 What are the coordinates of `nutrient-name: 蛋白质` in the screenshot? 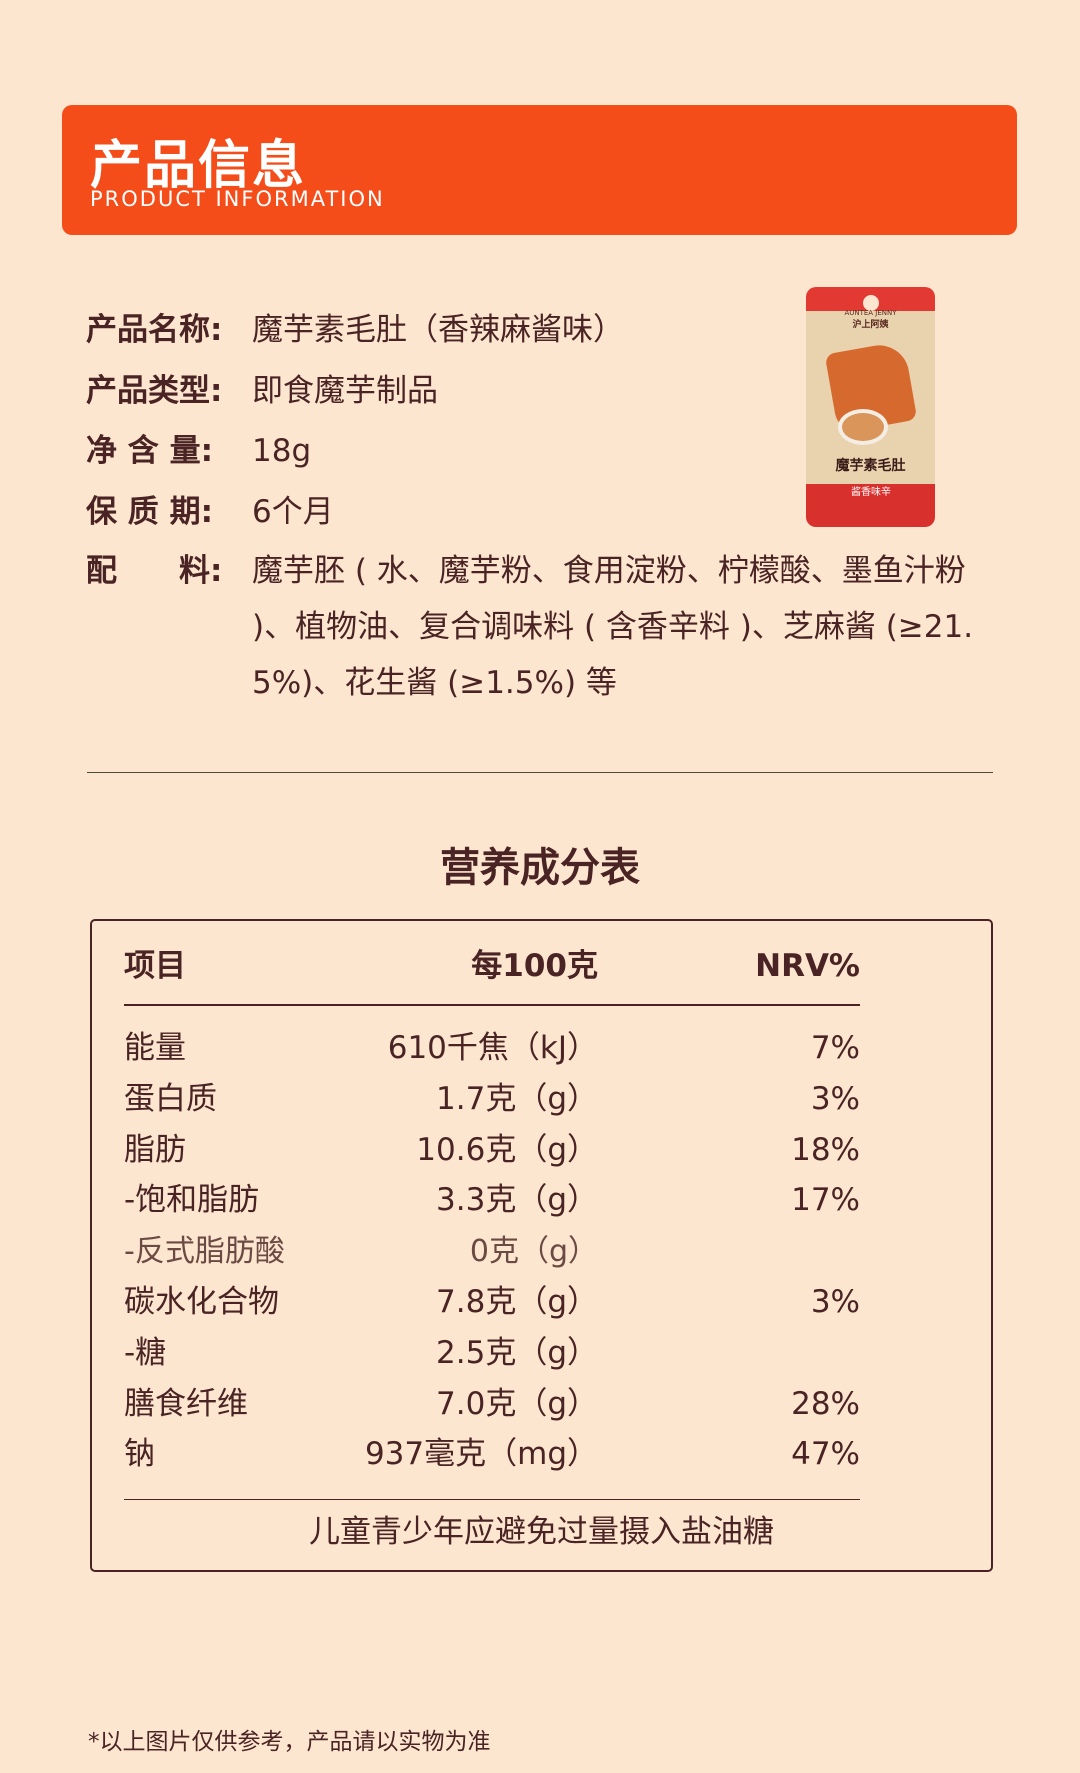 It's located at (170, 1098).